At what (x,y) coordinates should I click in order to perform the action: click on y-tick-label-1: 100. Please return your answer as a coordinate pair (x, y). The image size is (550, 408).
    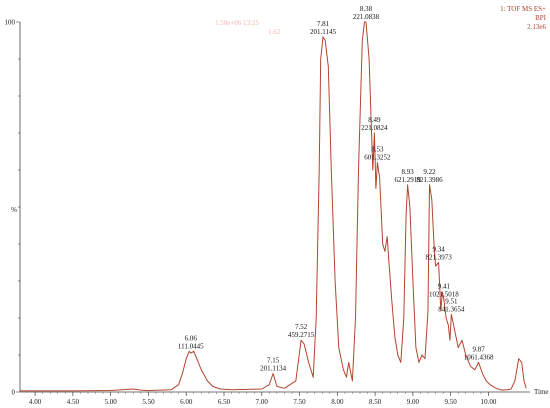
    Looking at the image, I should click on (10, 23).